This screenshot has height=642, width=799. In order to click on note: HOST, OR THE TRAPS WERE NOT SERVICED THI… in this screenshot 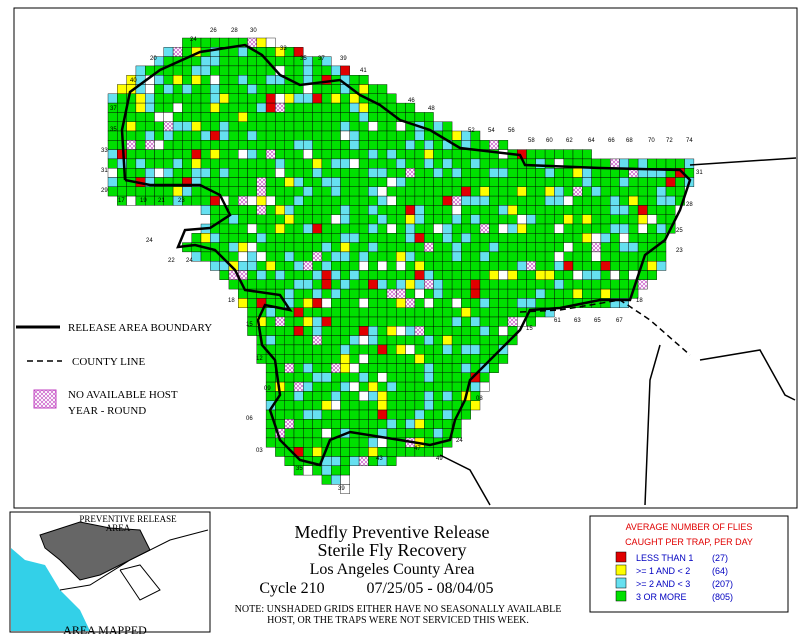, I will do `click(398, 620)`.